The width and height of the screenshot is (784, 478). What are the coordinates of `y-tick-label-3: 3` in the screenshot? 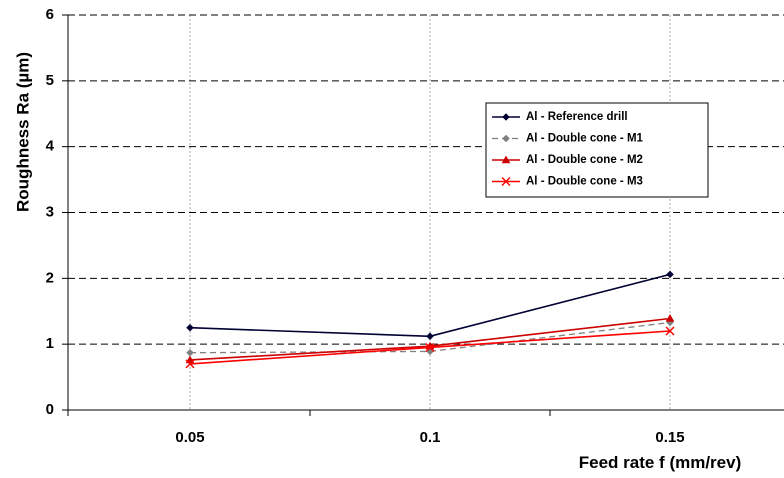 It's located at (50, 211).